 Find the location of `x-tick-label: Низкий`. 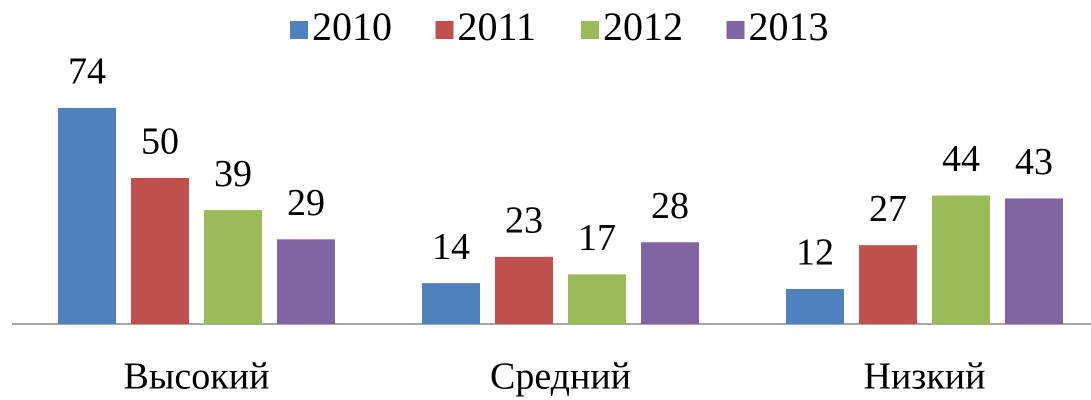

x-tick-label: Низкий is located at coordinates (925, 377).